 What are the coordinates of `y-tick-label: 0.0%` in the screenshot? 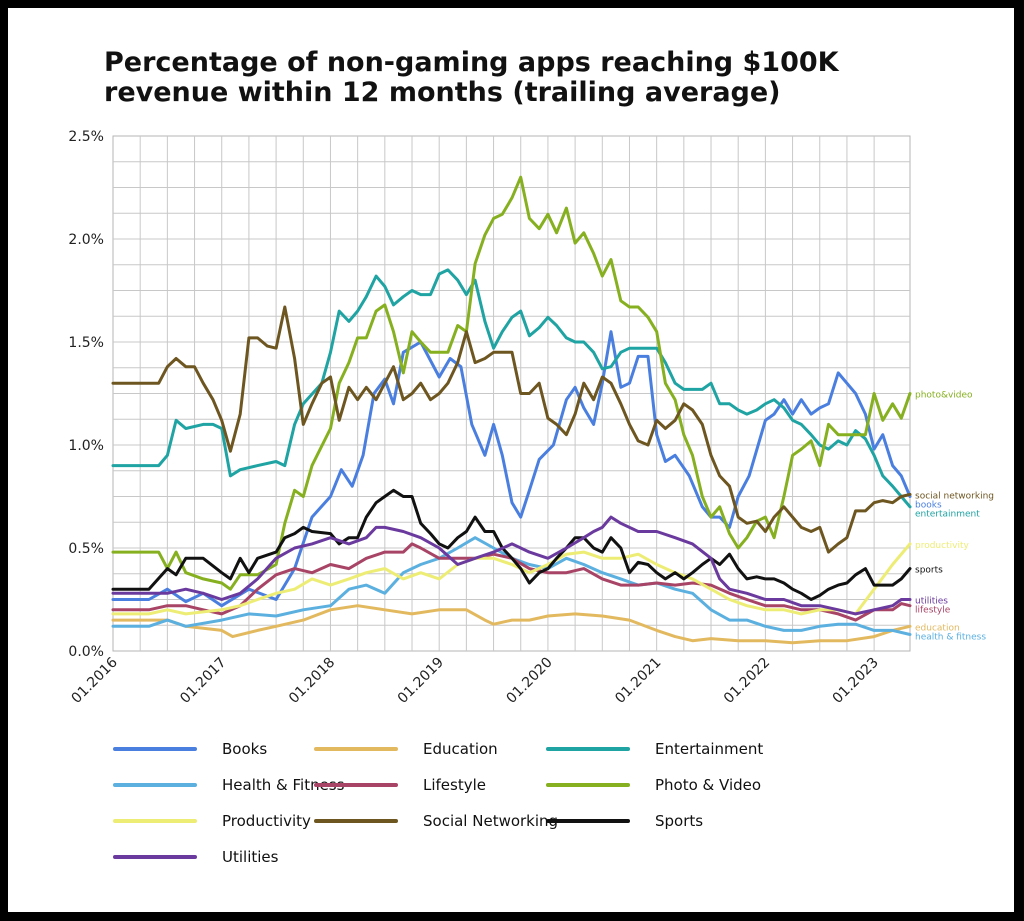 It's located at (86, 652).